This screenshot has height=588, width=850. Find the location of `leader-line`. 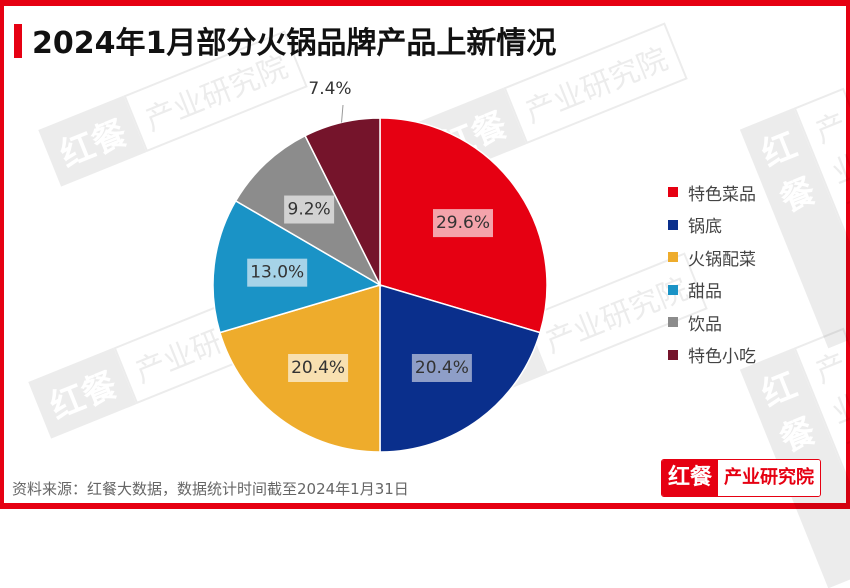

leader-line is located at coordinates (342, 113).